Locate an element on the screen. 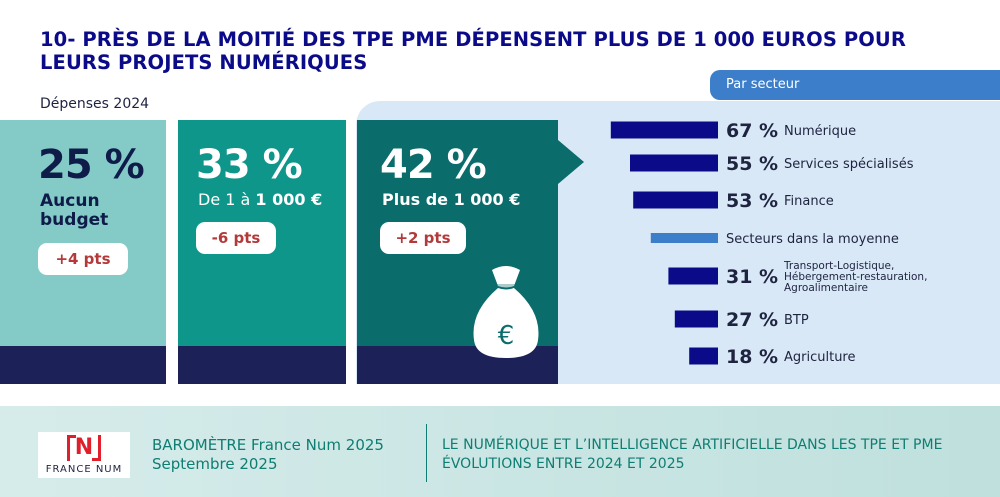  barometre-block: BAROMÈTRE France Num 2025 Septembre 2025 is located at coordinates (268, 455).